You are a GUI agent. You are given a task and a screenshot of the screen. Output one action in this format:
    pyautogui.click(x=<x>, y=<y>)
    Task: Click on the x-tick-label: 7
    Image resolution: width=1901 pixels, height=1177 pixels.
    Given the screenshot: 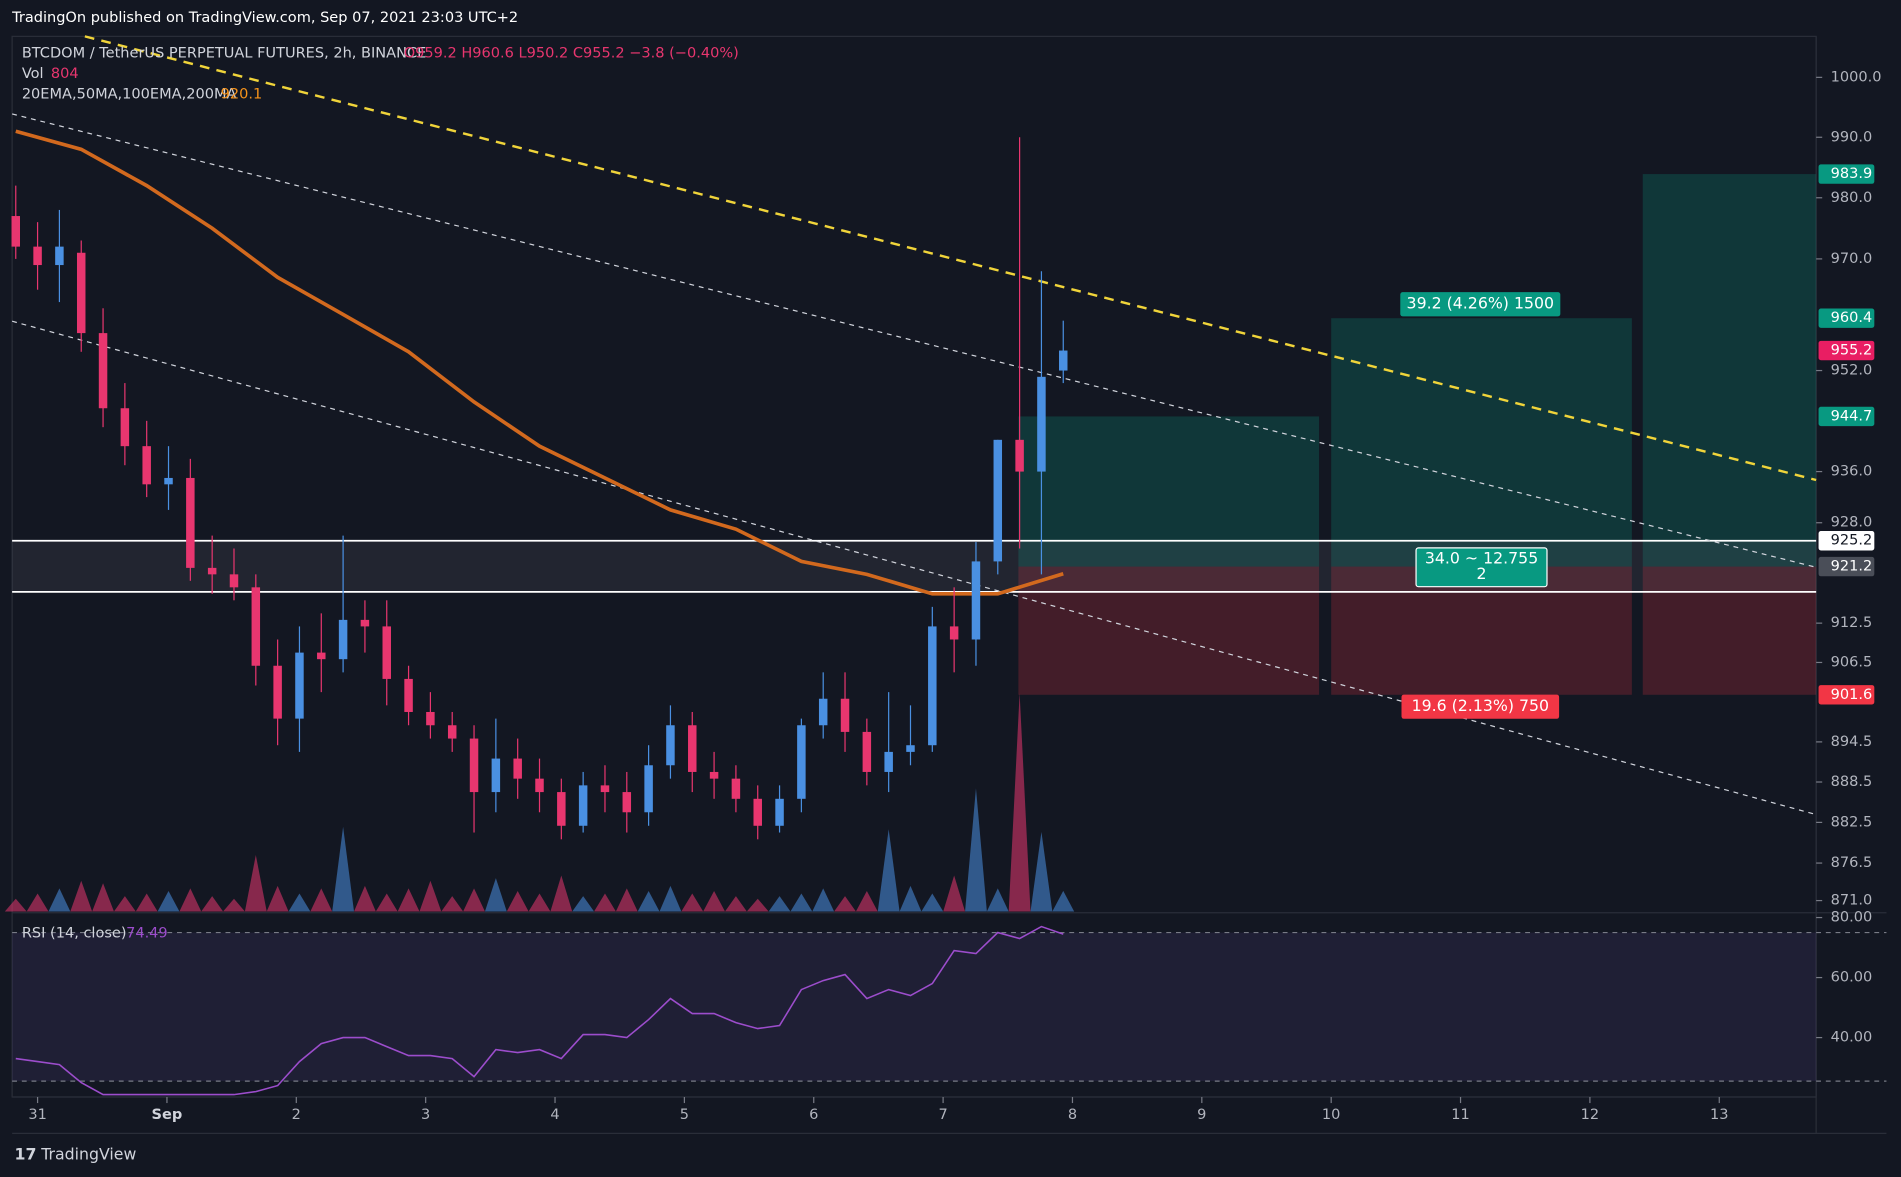 What is the action you would take?
    pyautogui.click(x=942, y=1115)
    